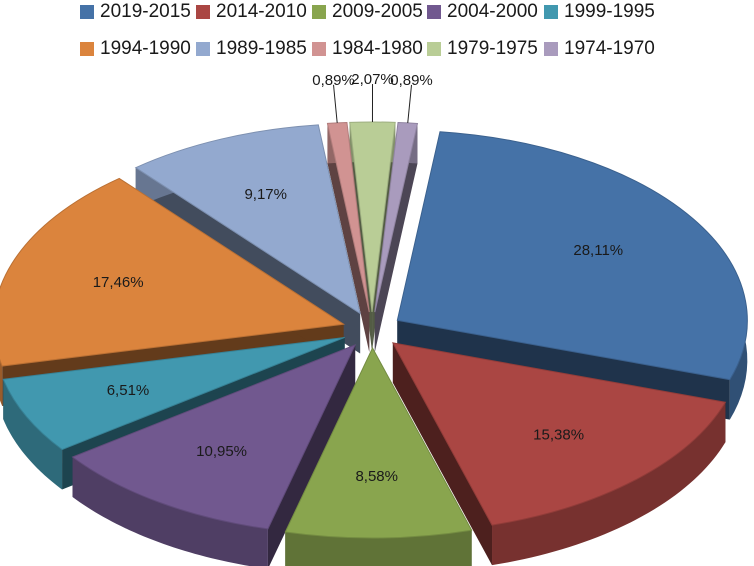 The height and width of the screenshot is (566, 754). I want to click on slice-label: 10,95%, so click(221, 451).